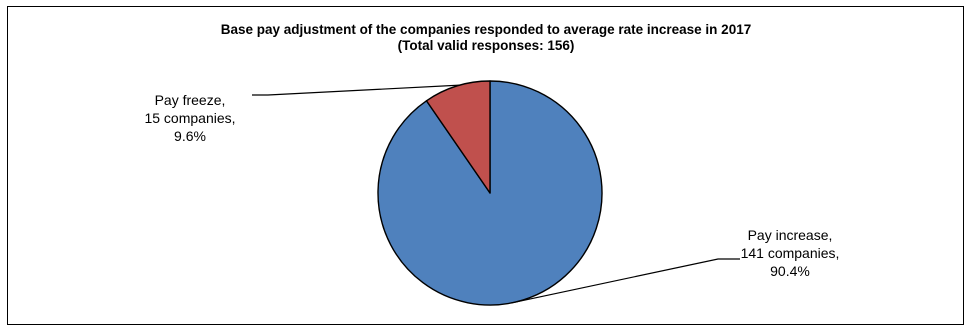 The image size is (972, 328). What do you see at coordinates (458, 137) in the screenshot?
I see `pie-slice-pay-freeze` at bounding box center [458, 137].